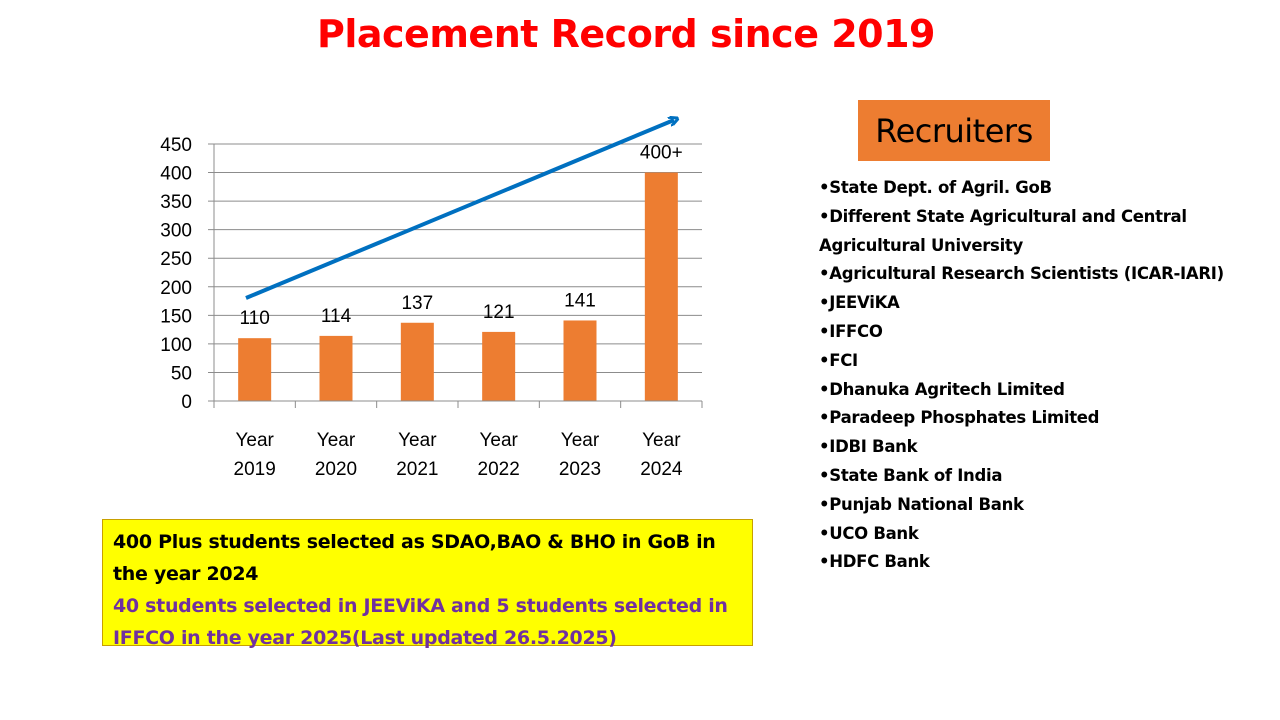 Image resolution: width=1280 pixels, height=720 pixels. I want to click on y-tick-label: 0, so click(186, 402).